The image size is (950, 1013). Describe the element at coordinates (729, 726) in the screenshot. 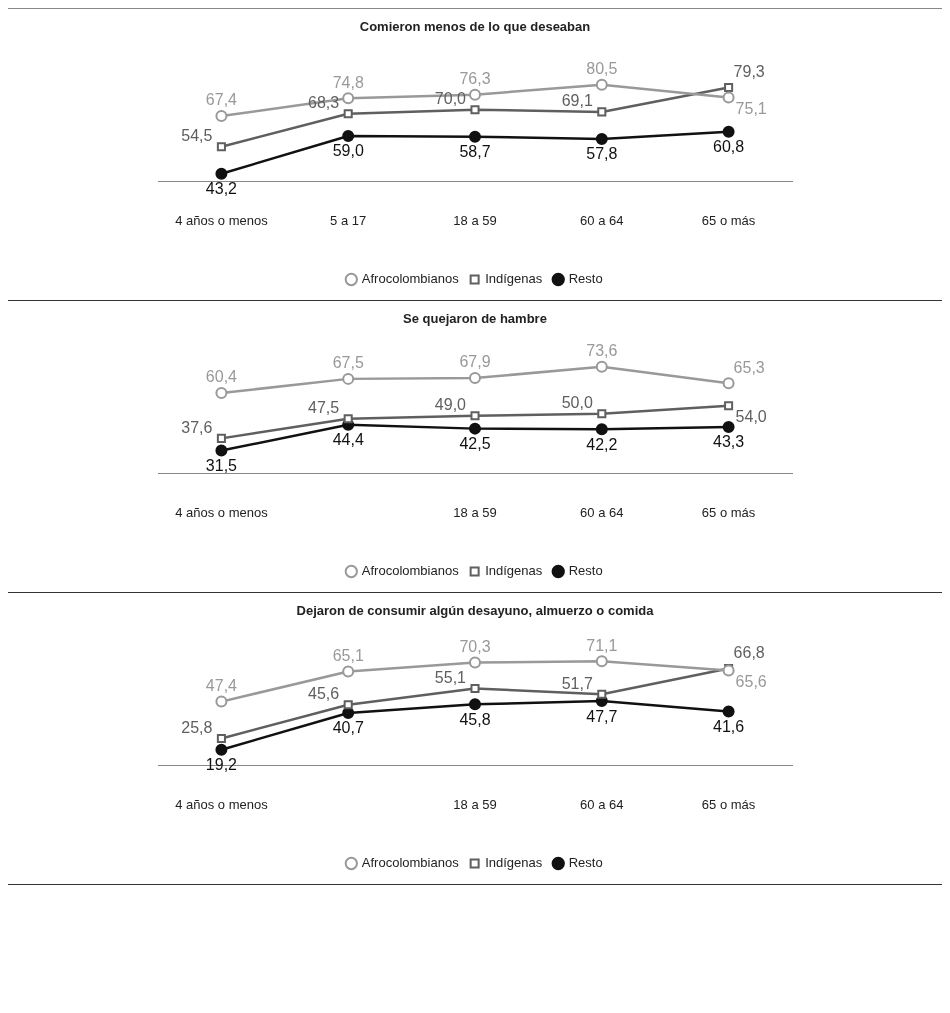

I see `data-label: 41,6` at that location.